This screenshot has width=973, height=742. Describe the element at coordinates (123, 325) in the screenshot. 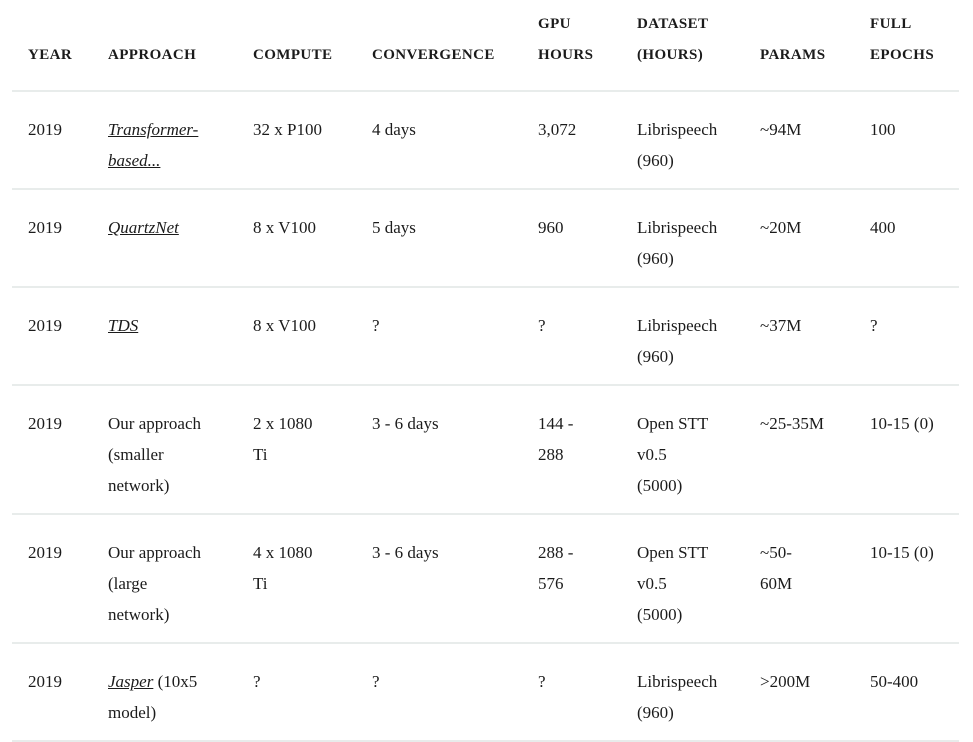

I see `approach-link: TDS` at that location.